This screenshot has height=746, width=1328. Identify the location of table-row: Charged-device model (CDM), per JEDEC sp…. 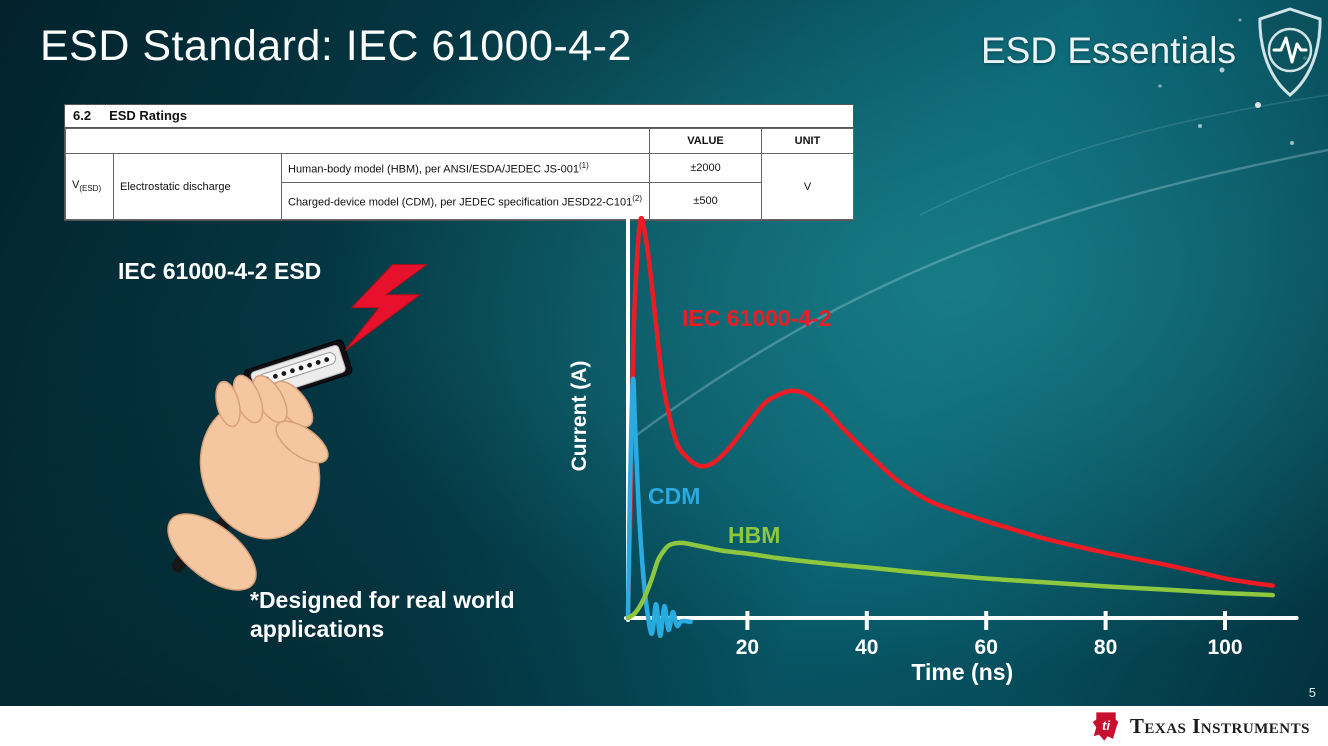
(460, 201).